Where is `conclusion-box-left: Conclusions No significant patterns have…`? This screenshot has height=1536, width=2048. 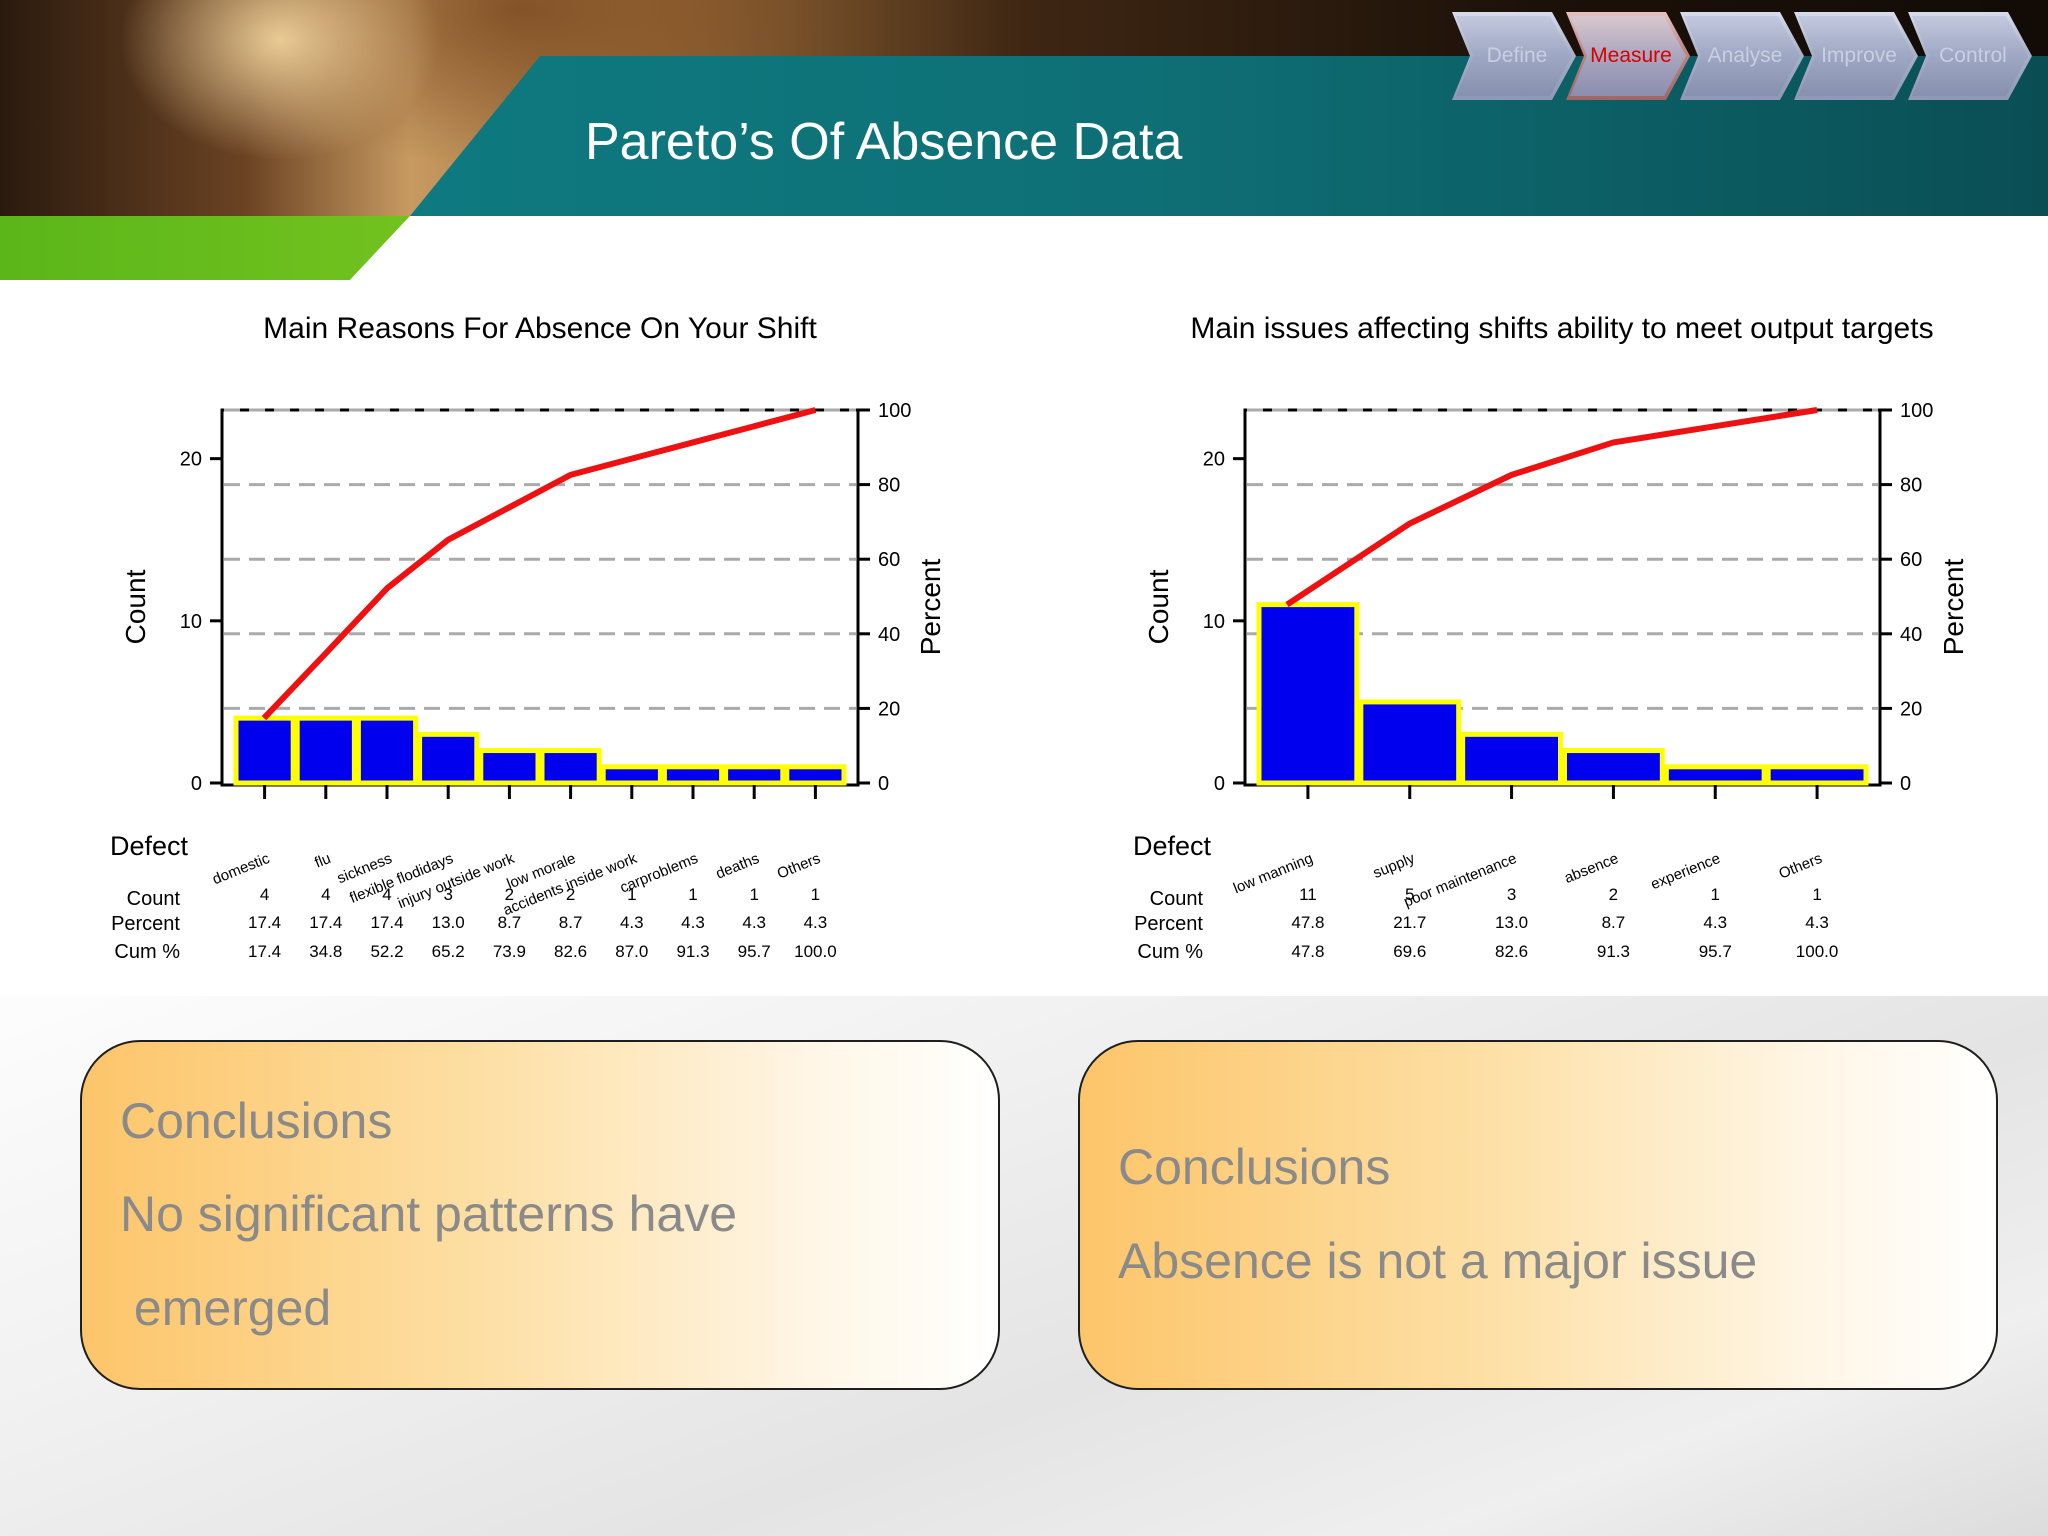
conclusion-box-left: Conclusions No significant patterns have… is located at coordinates (540, 1215).